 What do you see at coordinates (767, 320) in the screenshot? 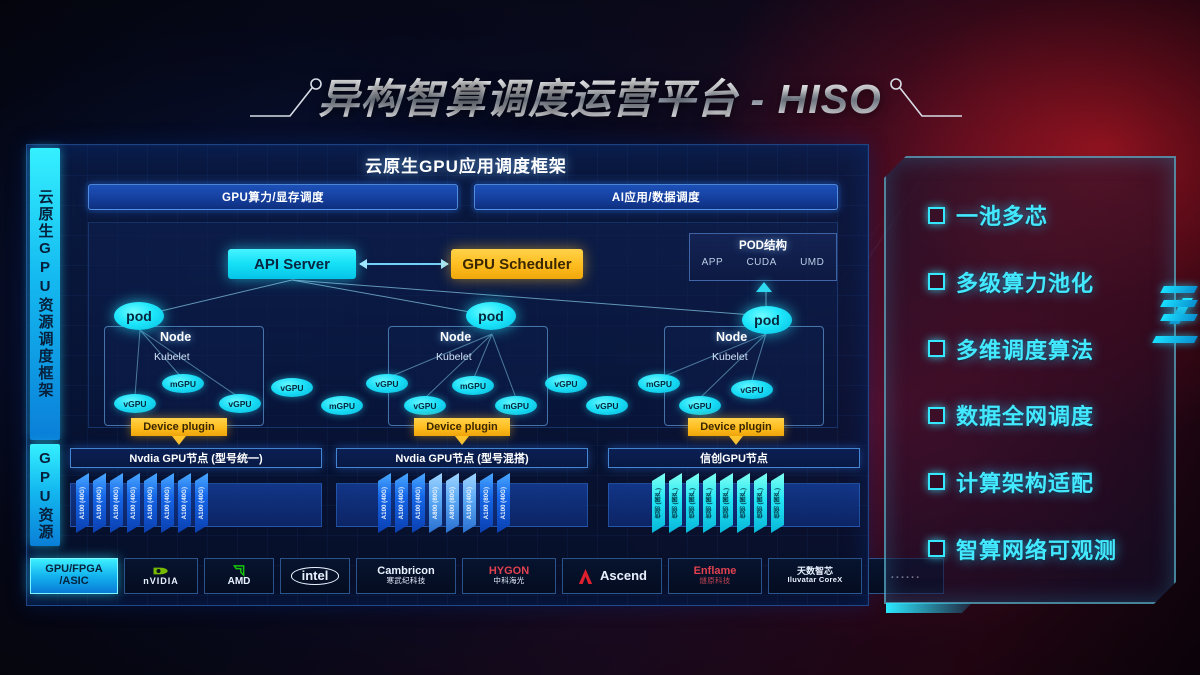
I see `pod-3: pod` at bounding box center [767, 320].